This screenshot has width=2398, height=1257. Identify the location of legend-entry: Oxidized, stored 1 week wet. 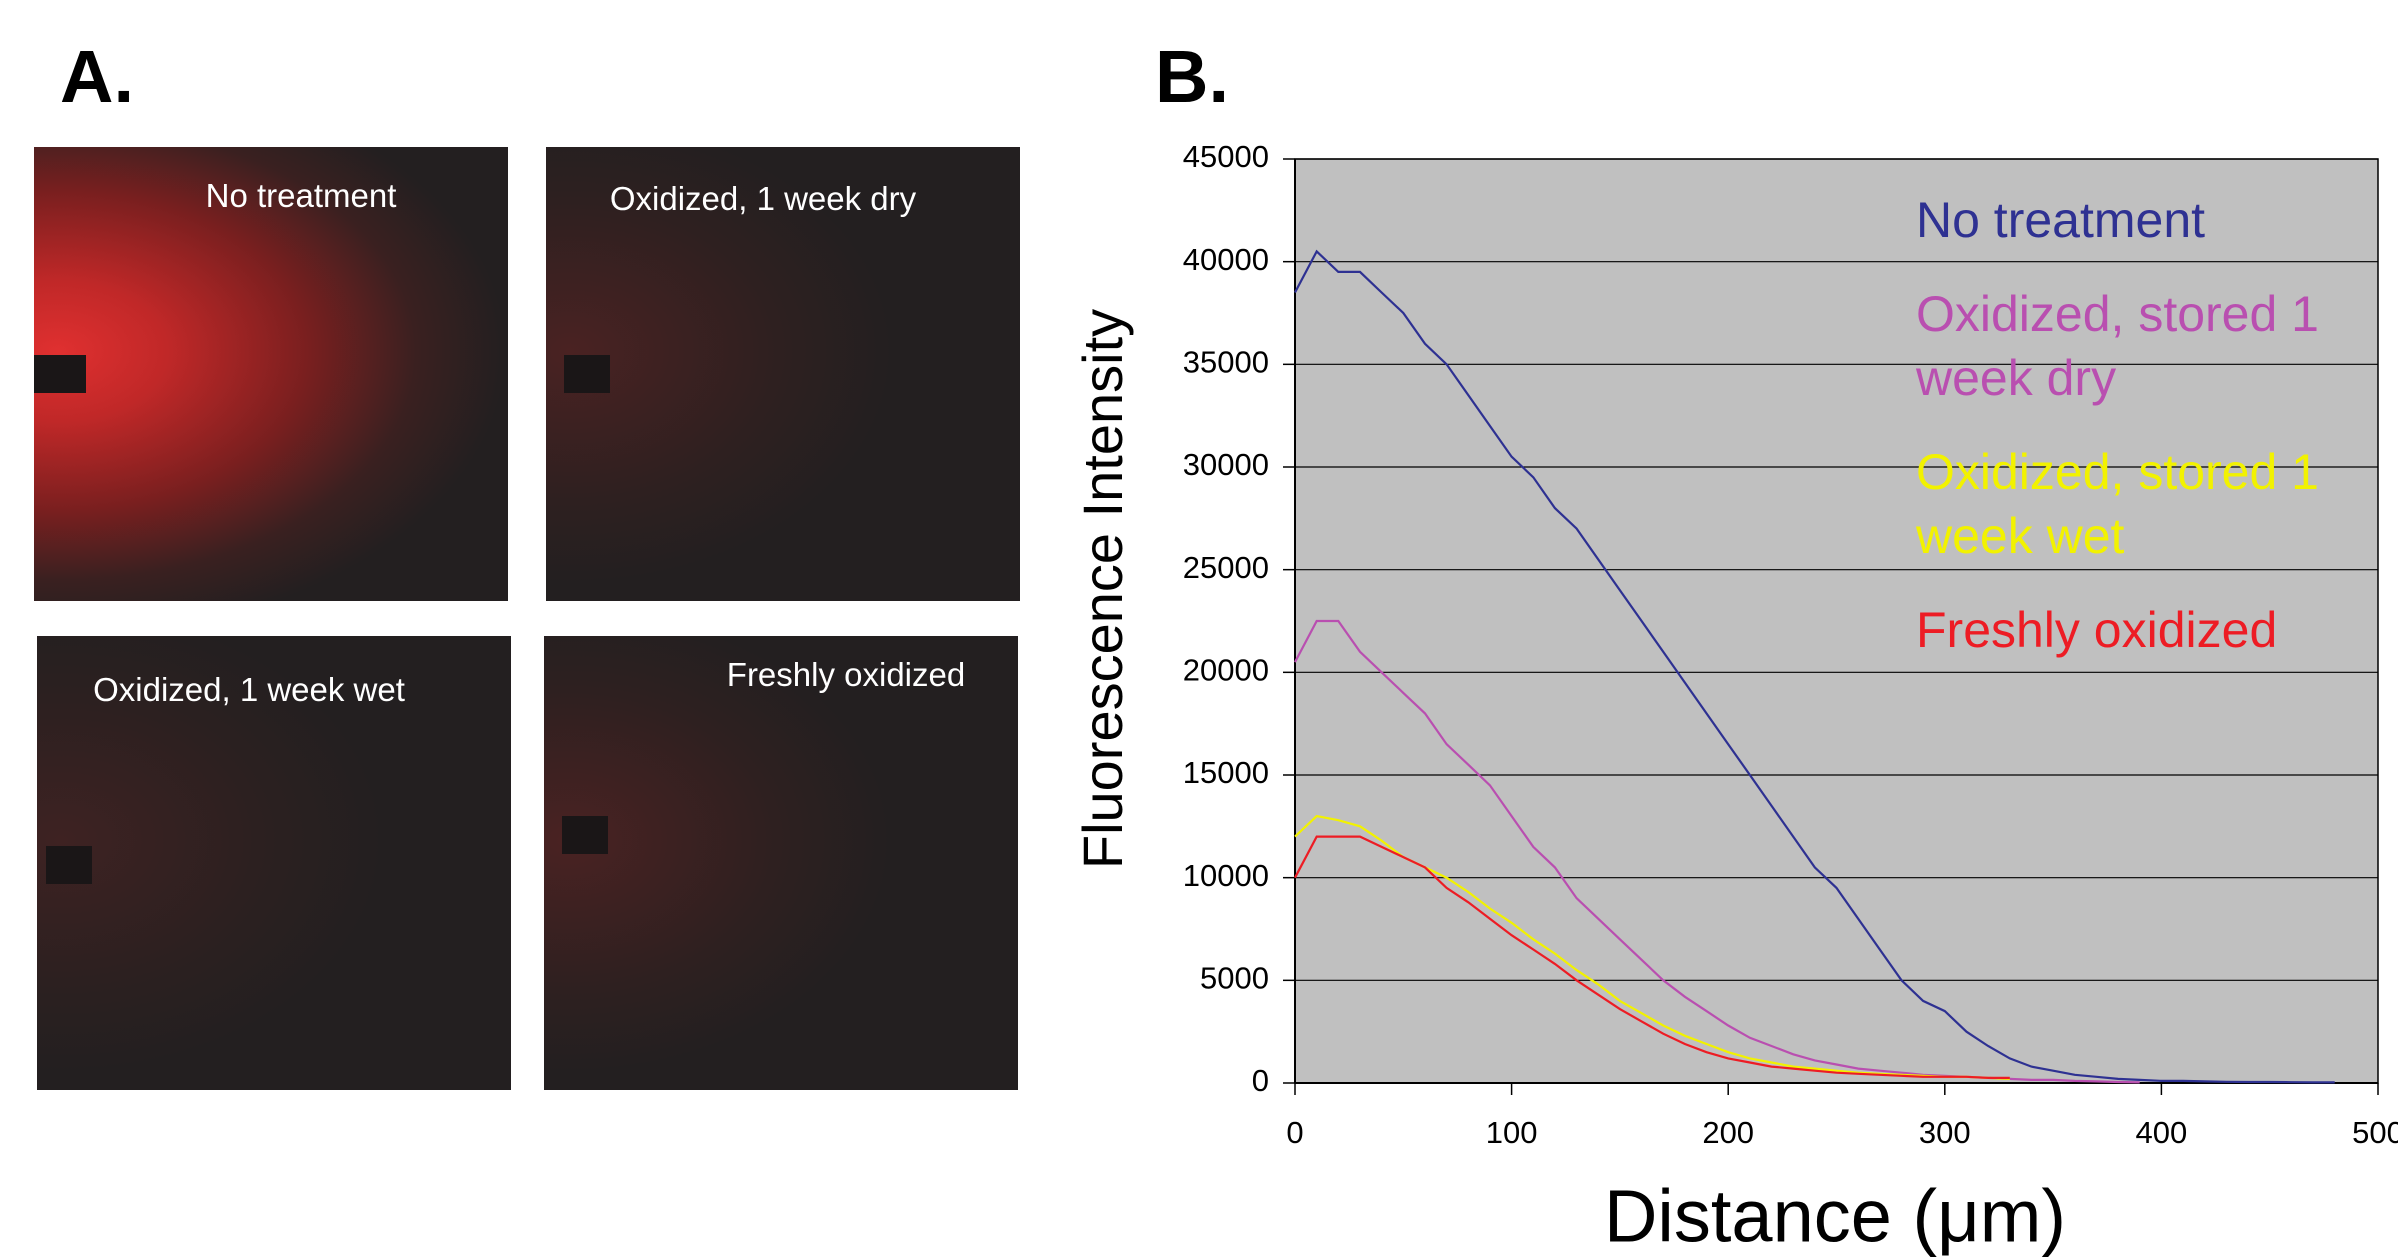
(2117, 504).